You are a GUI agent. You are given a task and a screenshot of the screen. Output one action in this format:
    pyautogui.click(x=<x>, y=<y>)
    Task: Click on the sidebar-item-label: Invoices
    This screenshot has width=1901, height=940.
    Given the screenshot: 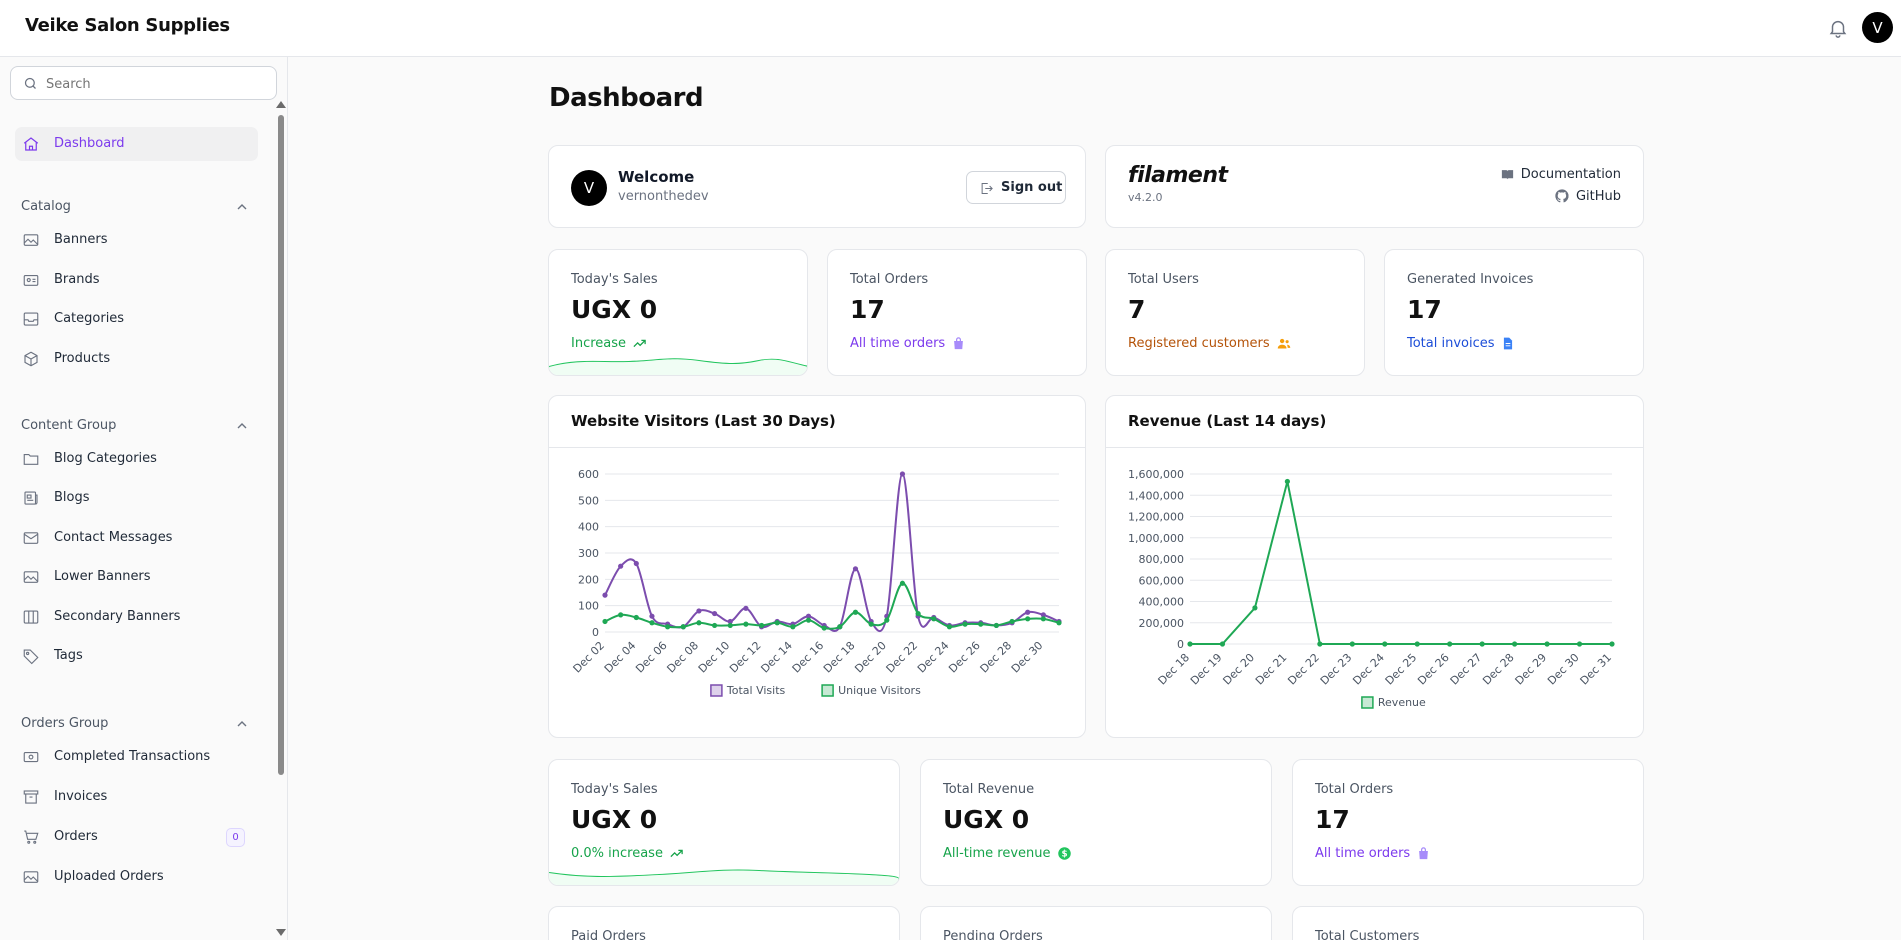 What is the action you would take?
    pyautogui.click(x=81, y=796)
    